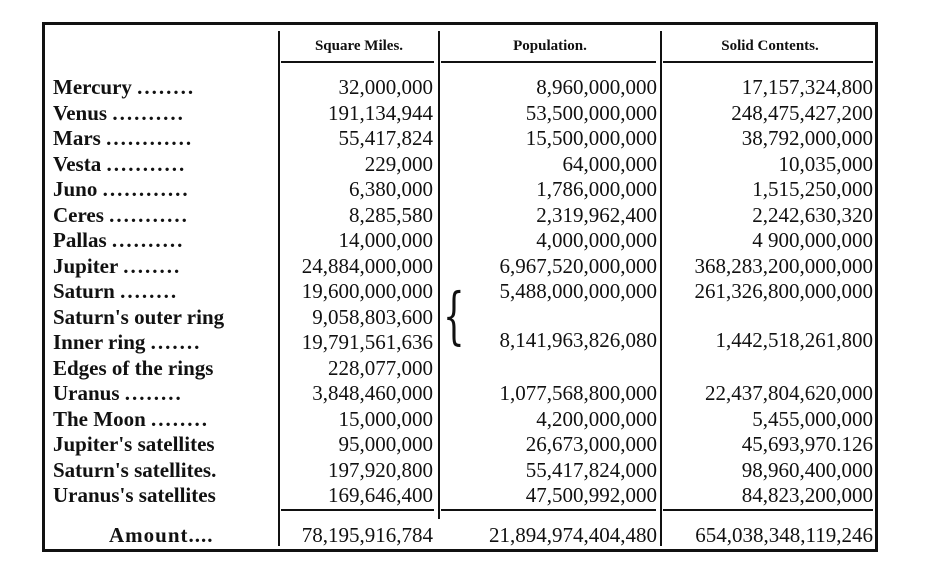 The height and width of the screenshot is (574, 951). Describe the element at coordinates (610, 163) in the screenshot. I see `population-value: 64,000,000` at that location.